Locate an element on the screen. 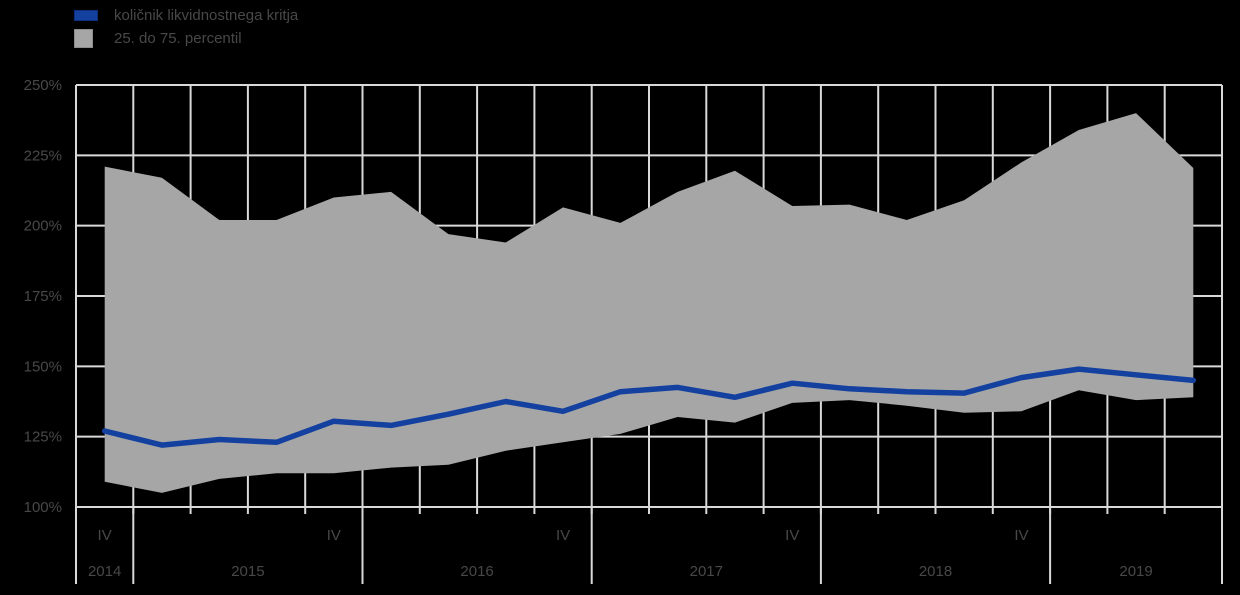  lcr-line-swatch-cell is located at coordinates (94, 15).